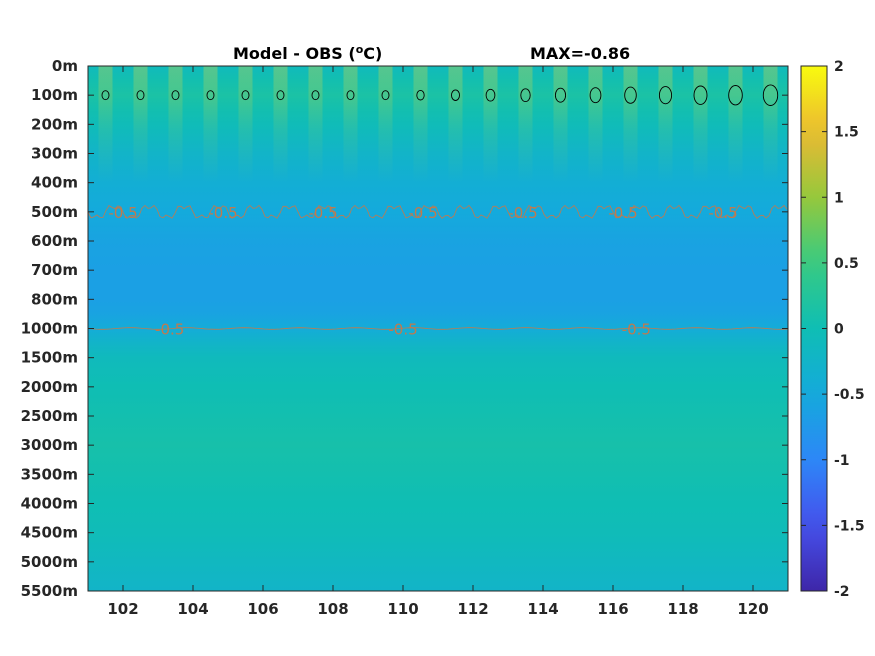 The height and width of the screenshot is (656, 875). Describe the element at coordinates (752, 609) in the screenshot. I see `x-tick-label: 120` at that location.